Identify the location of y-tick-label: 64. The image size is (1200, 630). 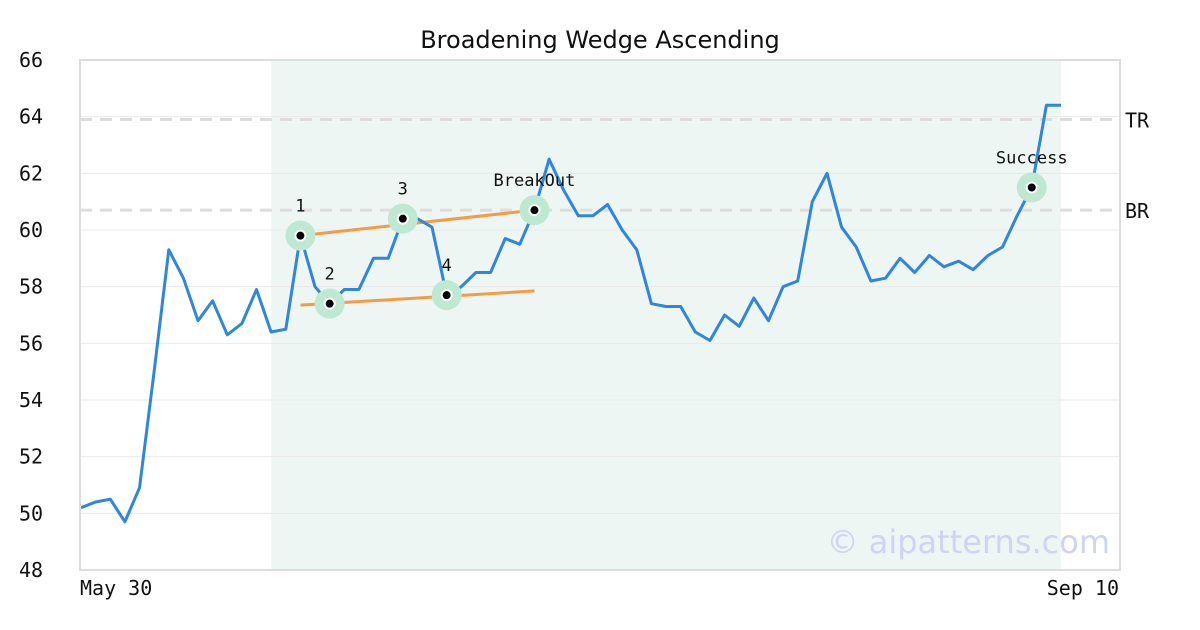
(31, 117).